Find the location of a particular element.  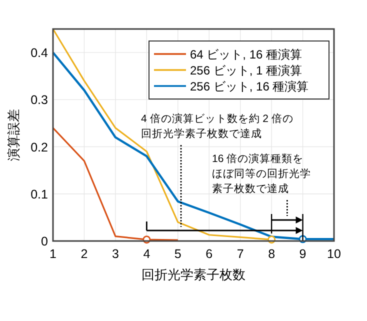

x-tick-label: 2 is located at coordinates (84, 254).